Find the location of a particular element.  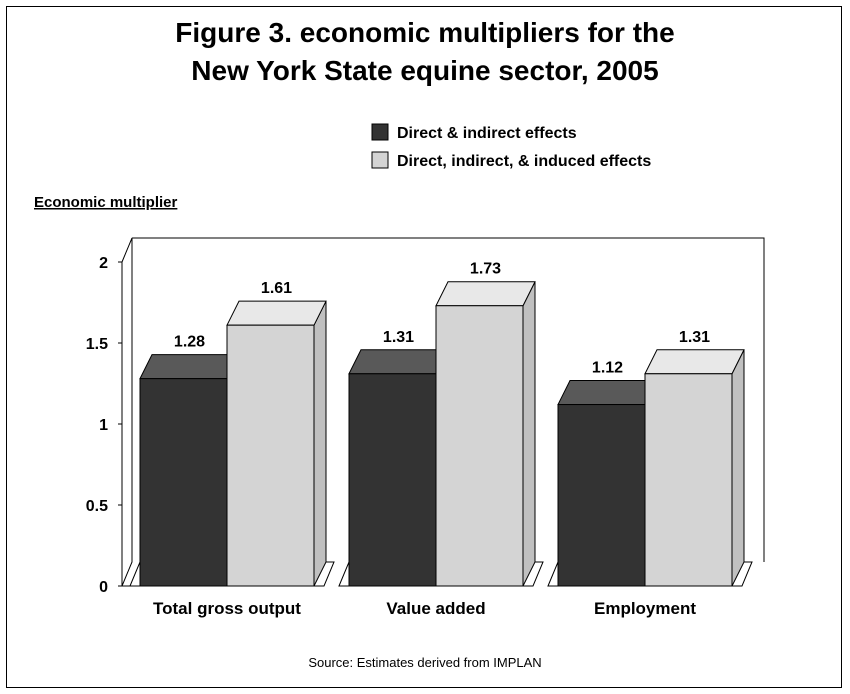

y-axis-title: Economic multiplier is located at coordinates (106, 202).